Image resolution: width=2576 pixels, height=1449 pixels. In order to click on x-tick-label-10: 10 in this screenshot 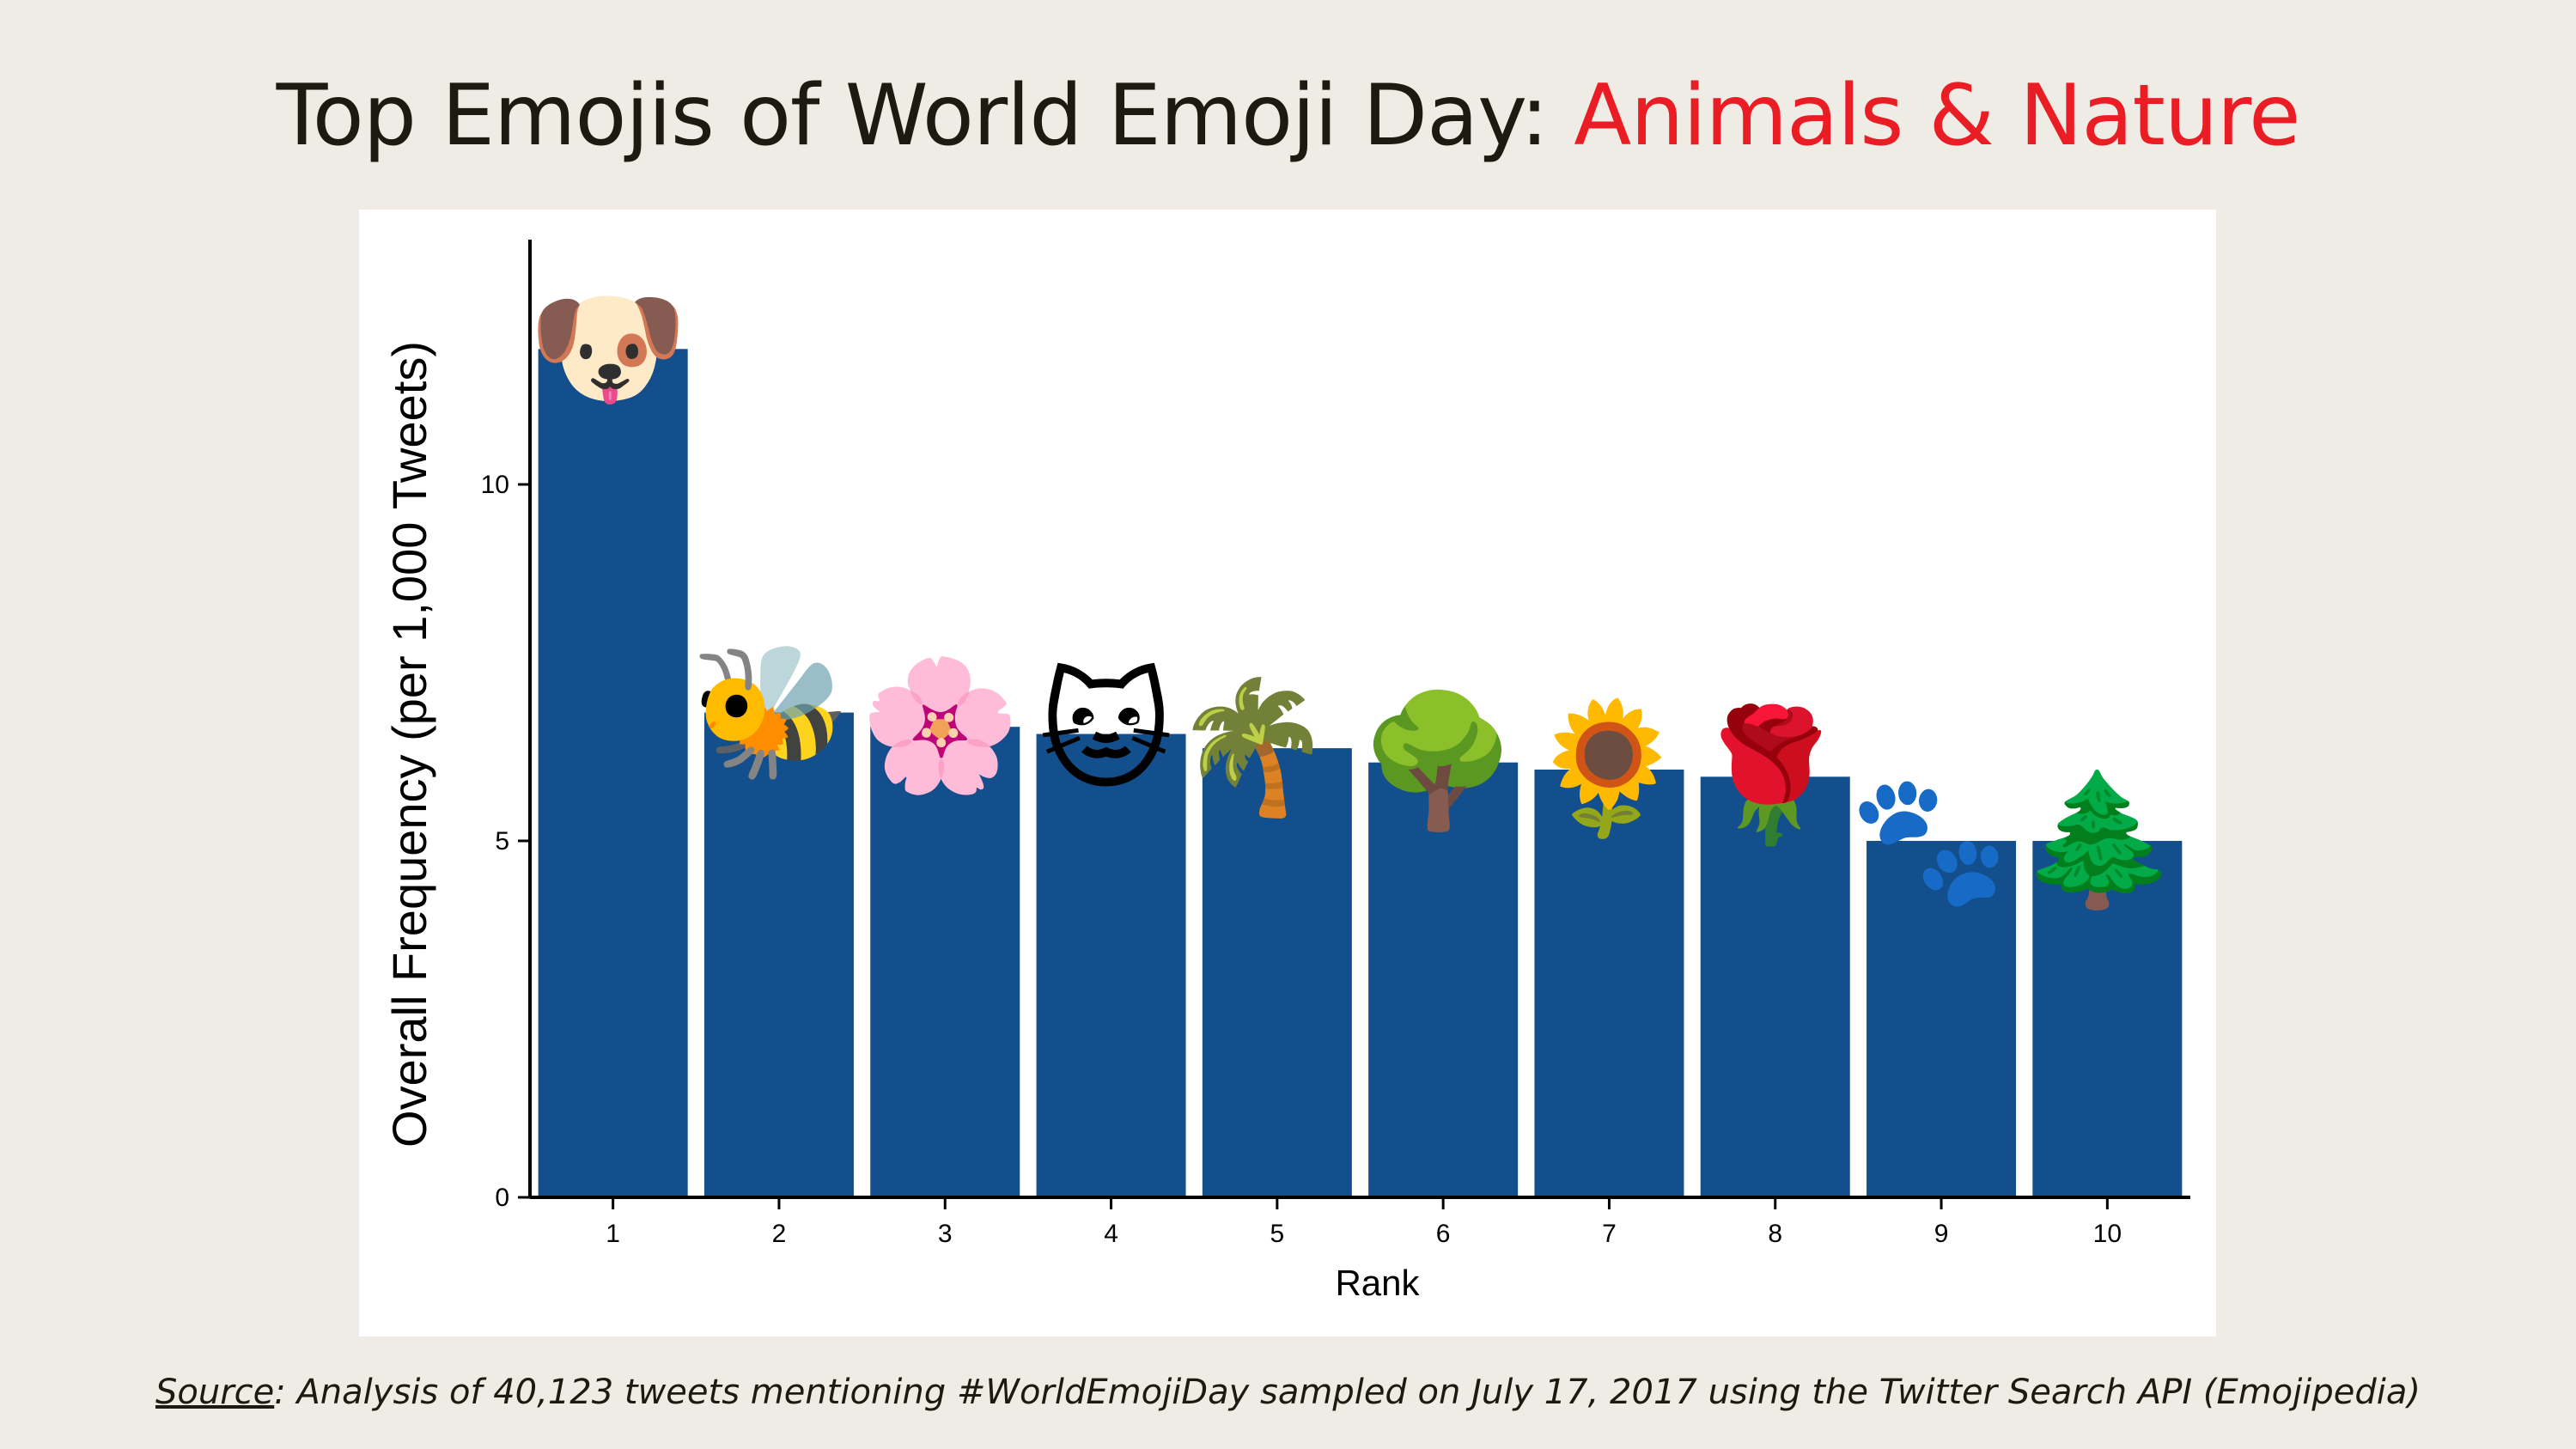, I will do `click(2107, 1234)`.